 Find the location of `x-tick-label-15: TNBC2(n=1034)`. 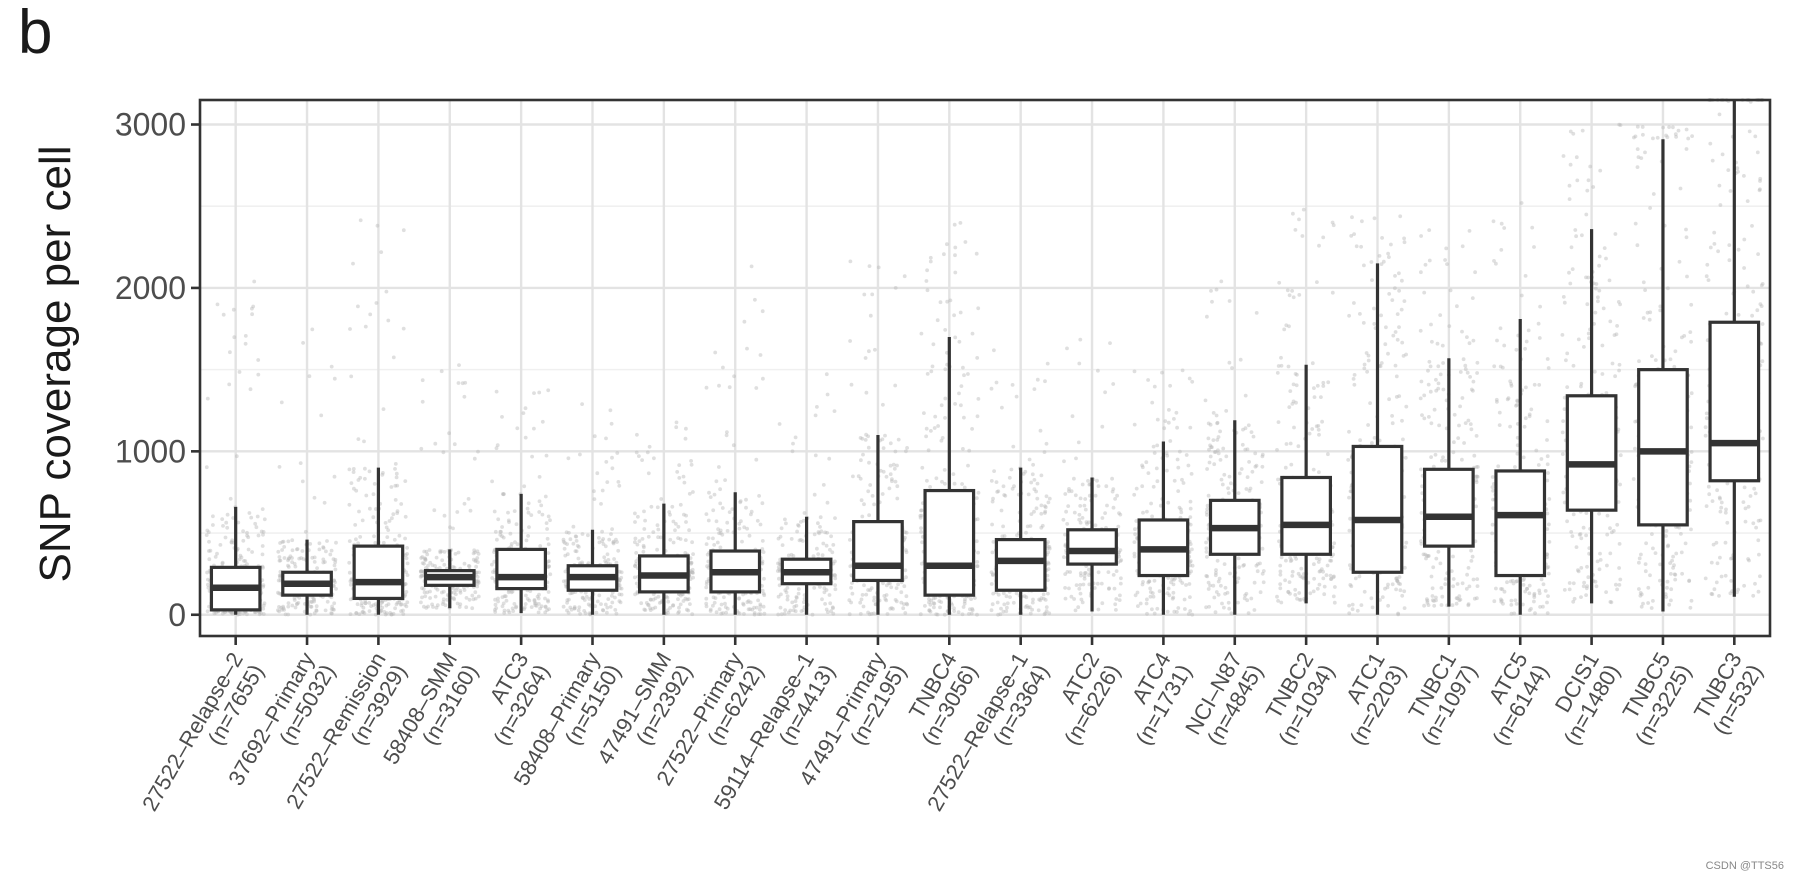

x-tick-label-15: TNBC2(n=1034) is located at coordinates (1295, 698).